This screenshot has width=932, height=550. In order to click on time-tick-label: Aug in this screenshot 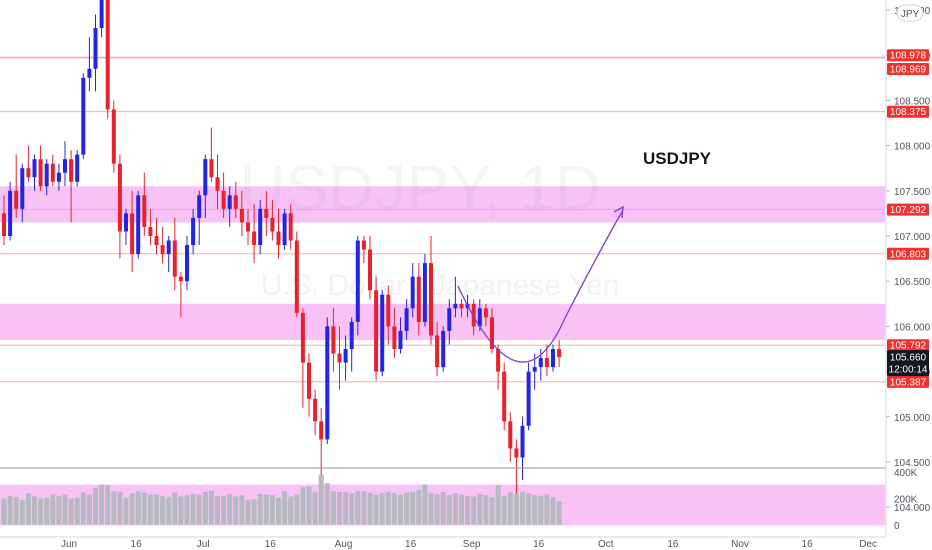, I will do `click(344, 544)`.